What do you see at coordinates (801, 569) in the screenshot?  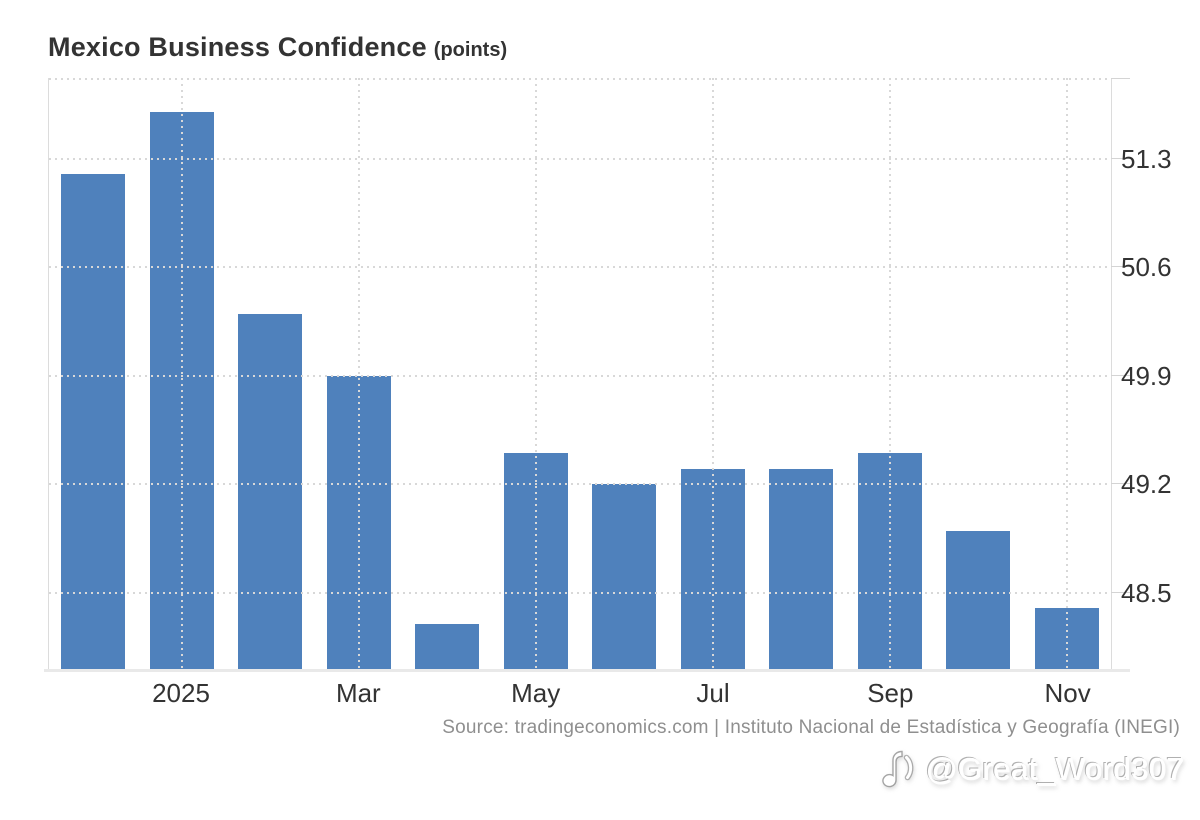 I see `bar-aug-2025` at bounding box center [801, 569].